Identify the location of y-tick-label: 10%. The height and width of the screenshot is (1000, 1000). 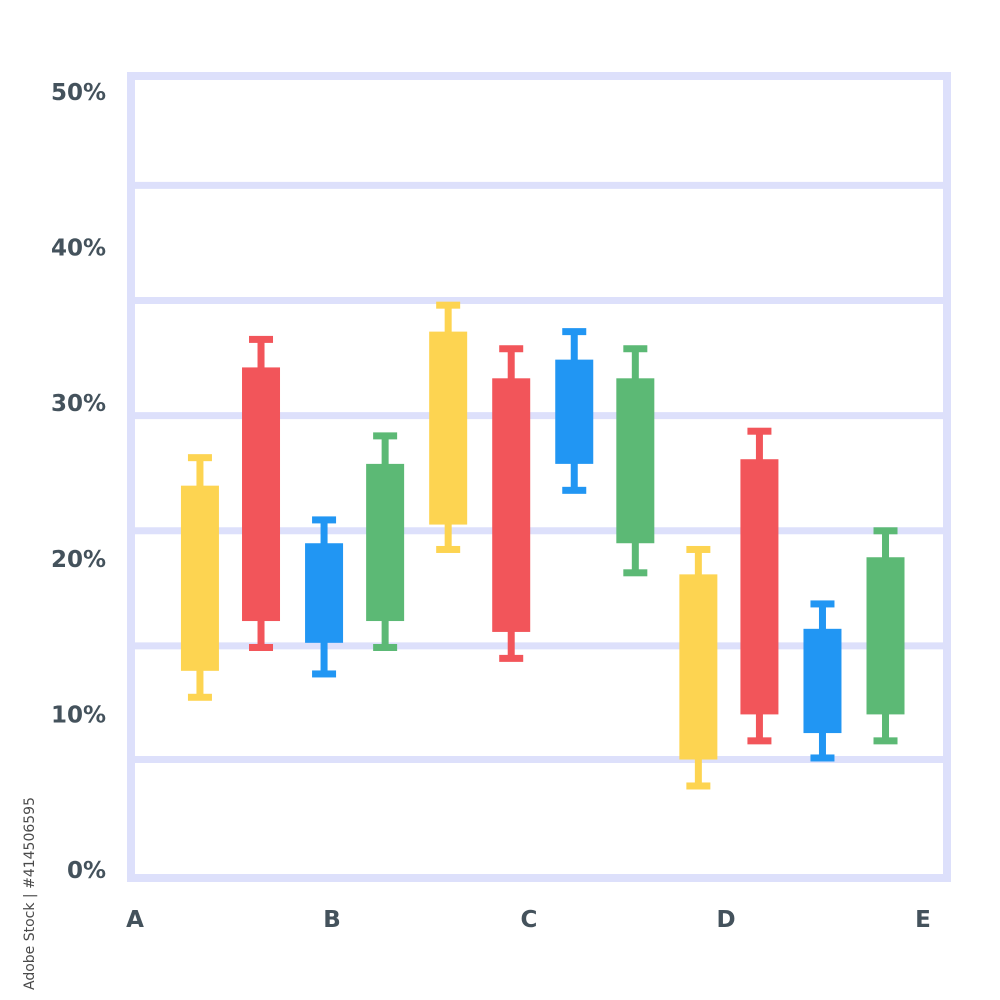
(78, 715).